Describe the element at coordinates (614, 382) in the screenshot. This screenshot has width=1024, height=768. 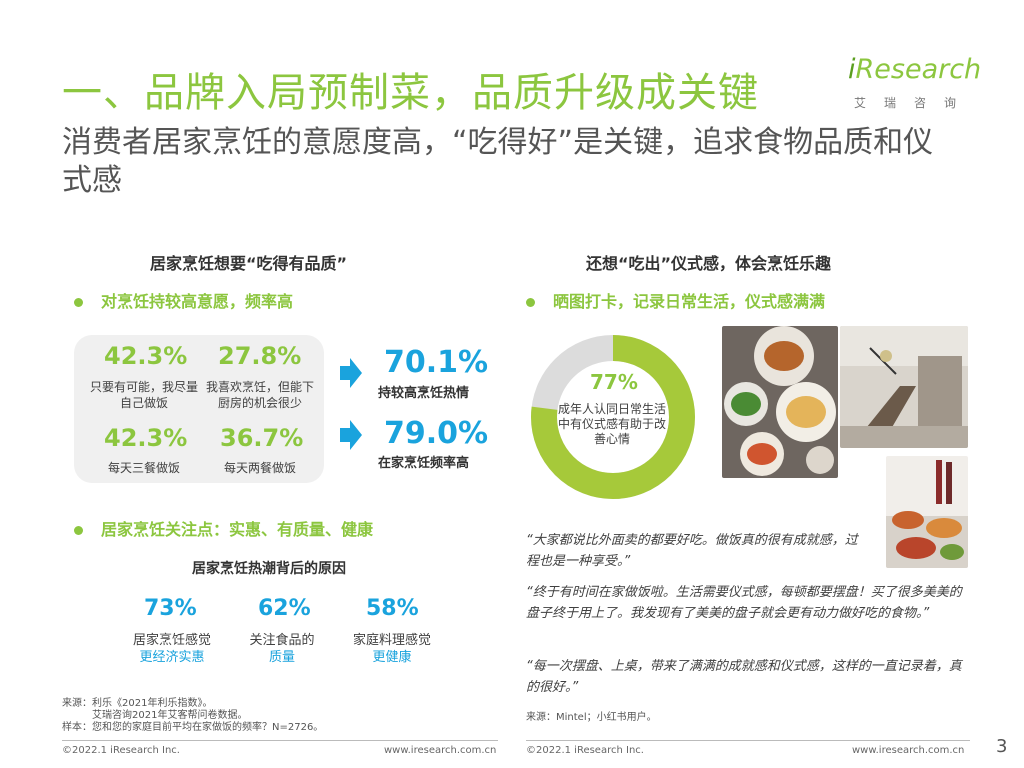
I see `donut-value-label: 77%` at that location.